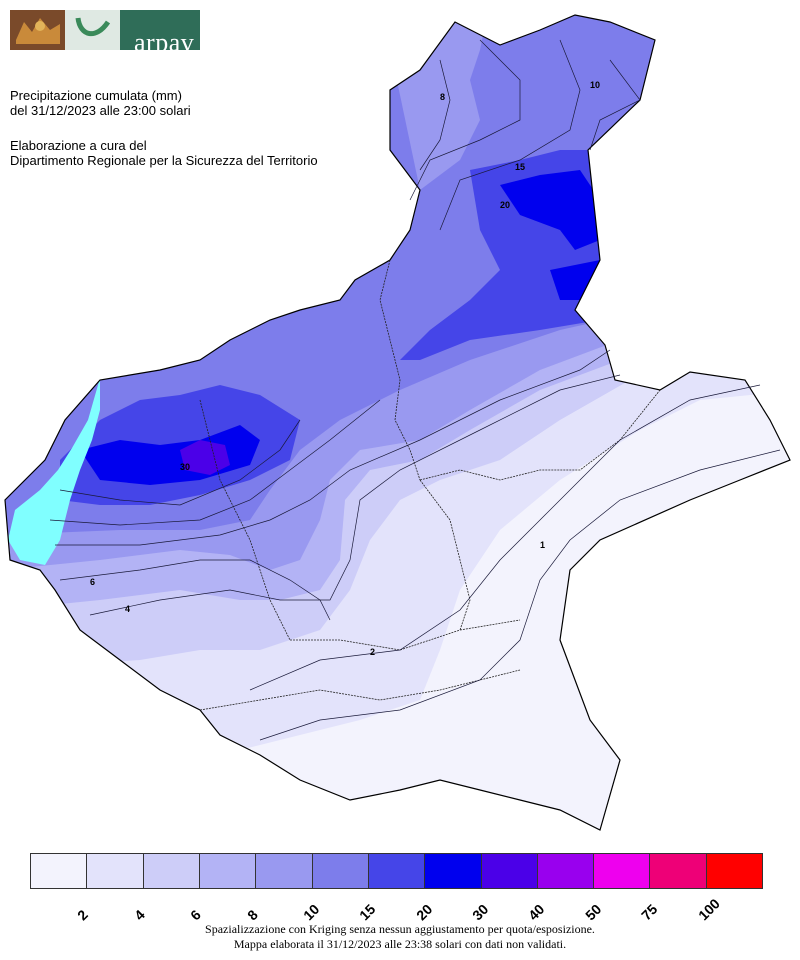 Image resolution: width=800 pixels, height=960 pixels. I want to click on credit-line1: Elaborazione a cura del, so click(78, 145).